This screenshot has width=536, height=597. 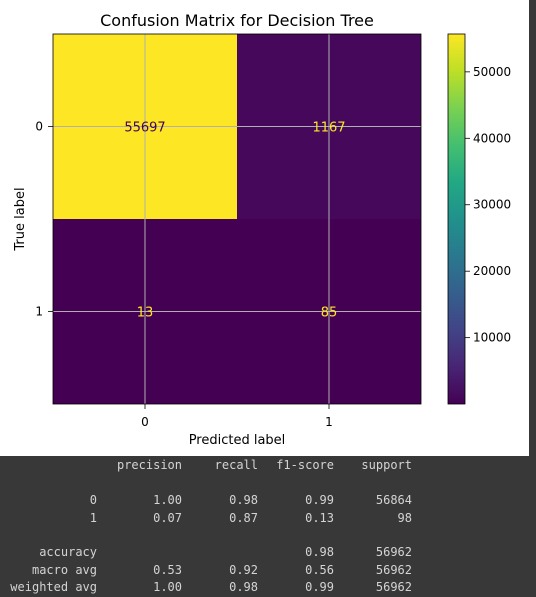 I want to click on report-row-label: accuracy, so click(x=68, y=552).